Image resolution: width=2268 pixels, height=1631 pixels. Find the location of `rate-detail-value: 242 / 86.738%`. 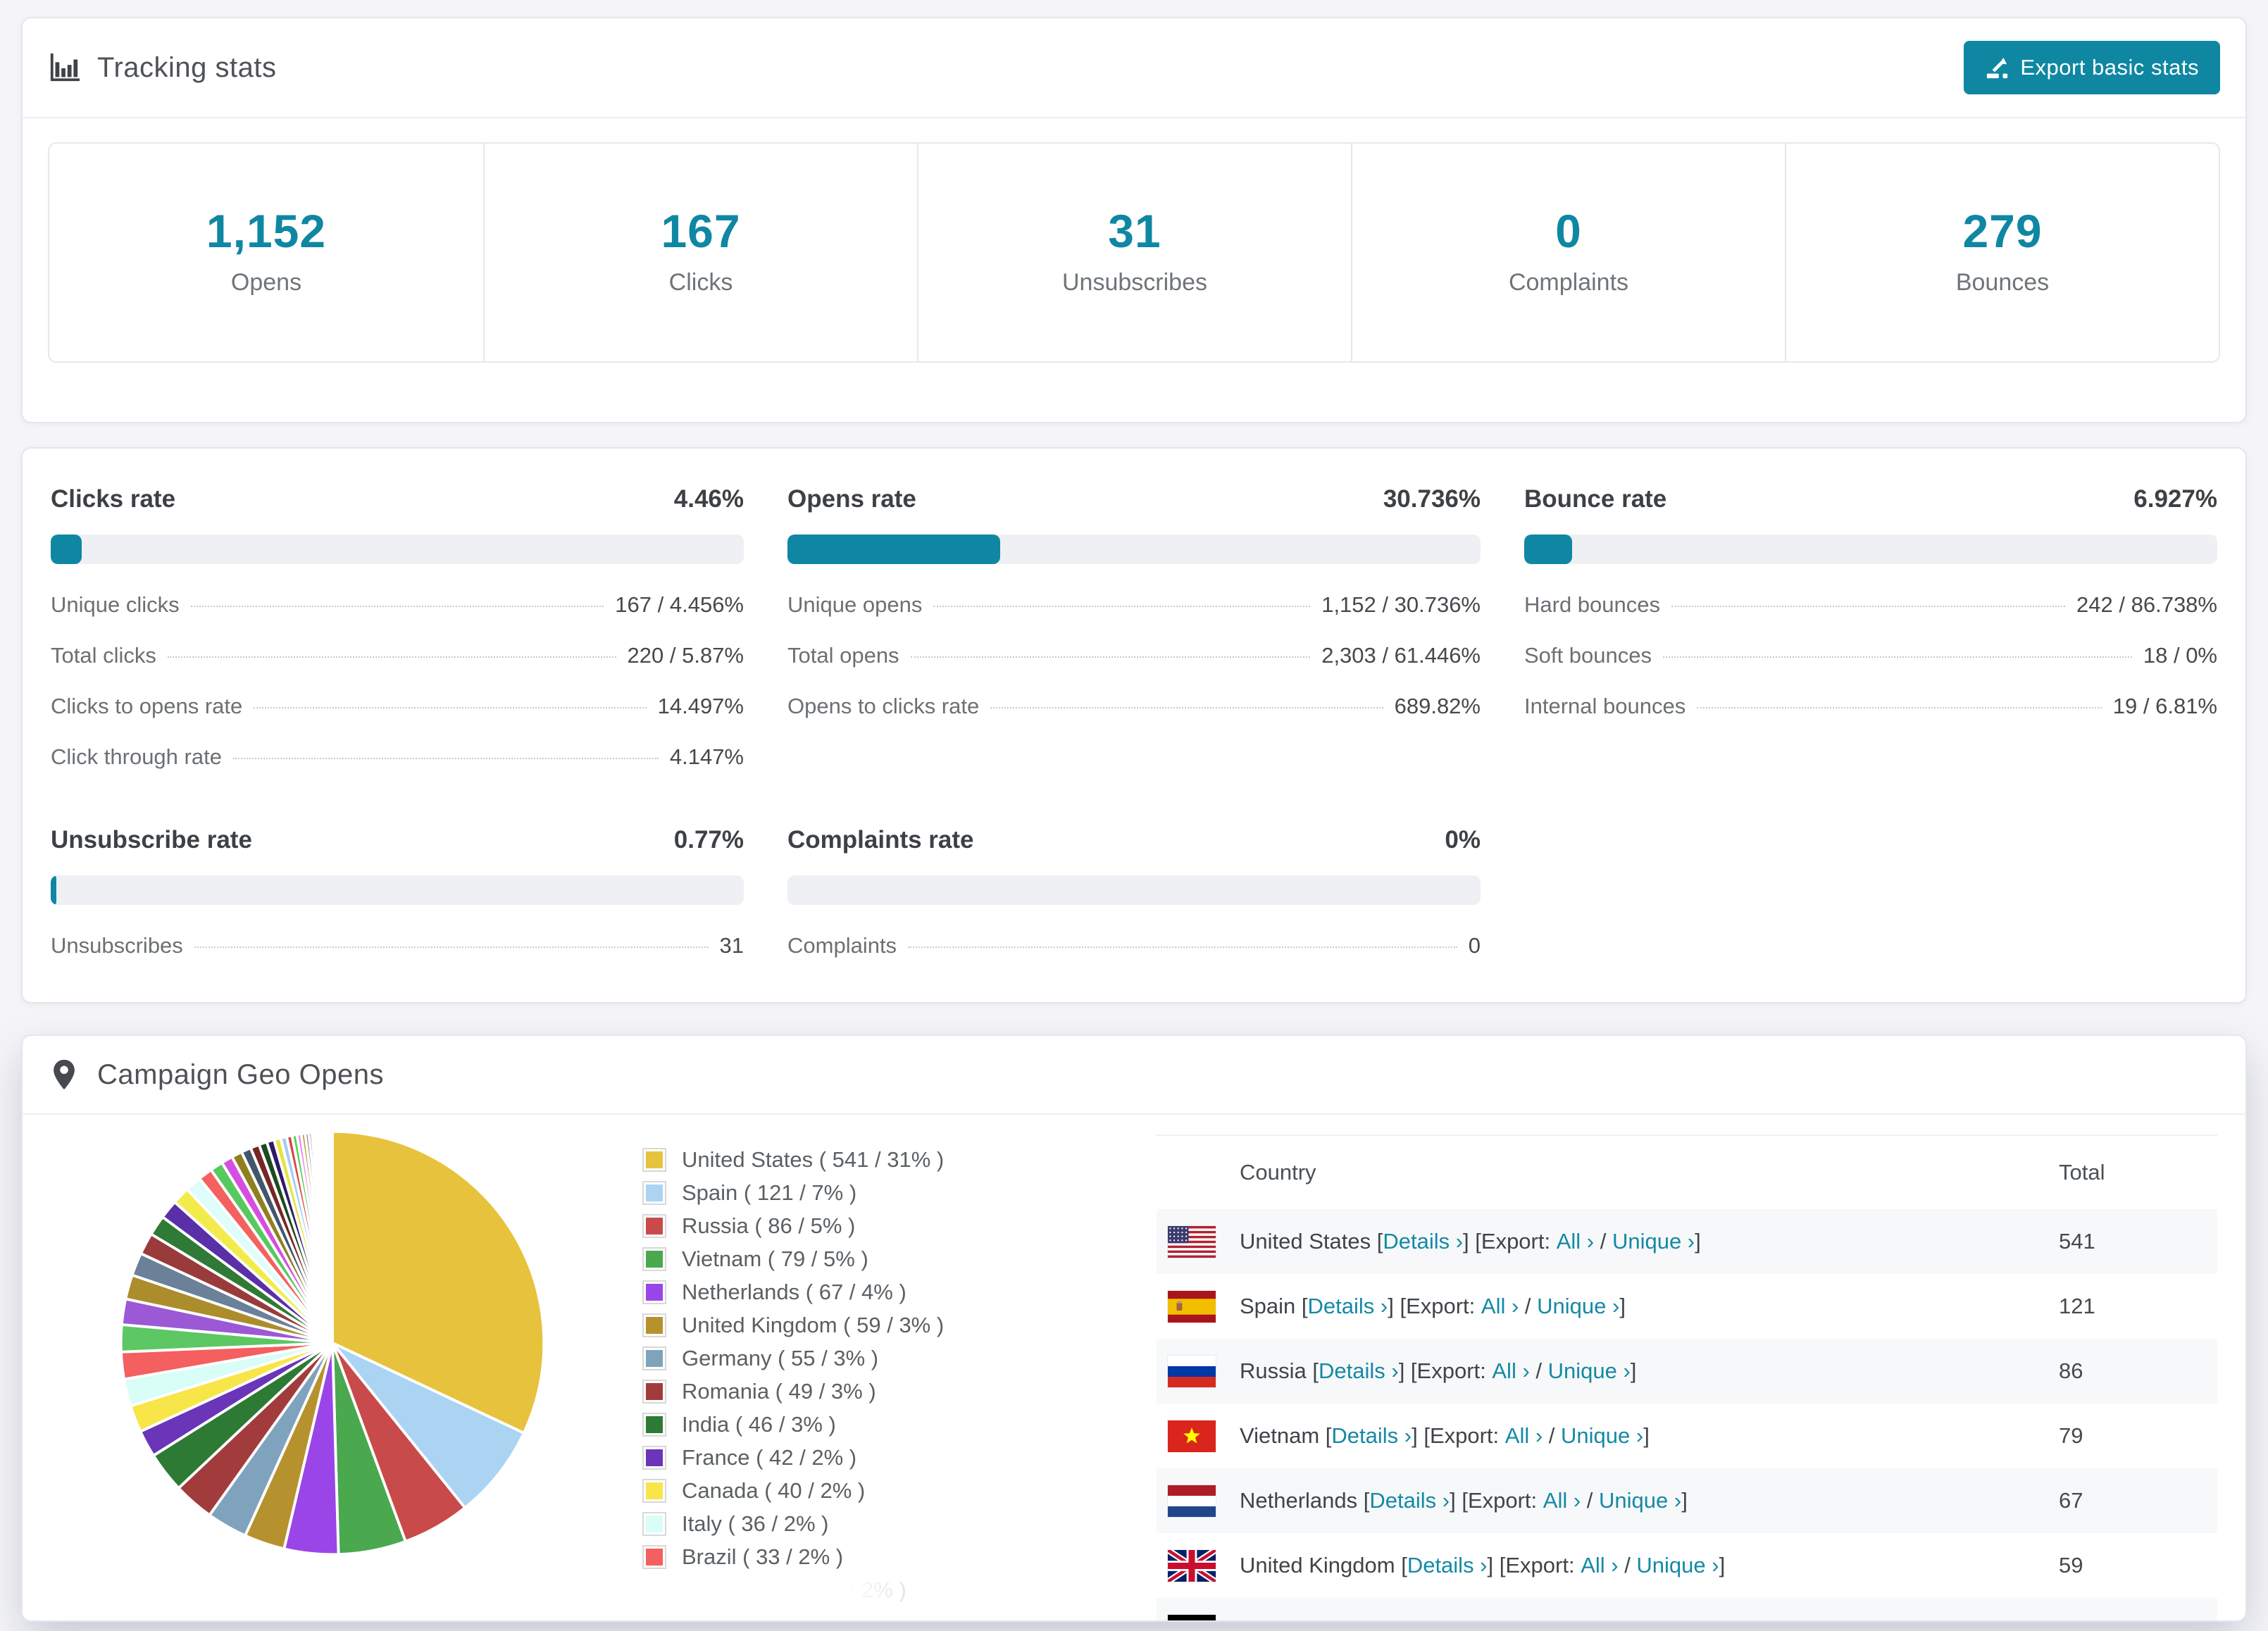

rate-detail-value: 242 / 86.738% is located at coordinates (2146, 604).